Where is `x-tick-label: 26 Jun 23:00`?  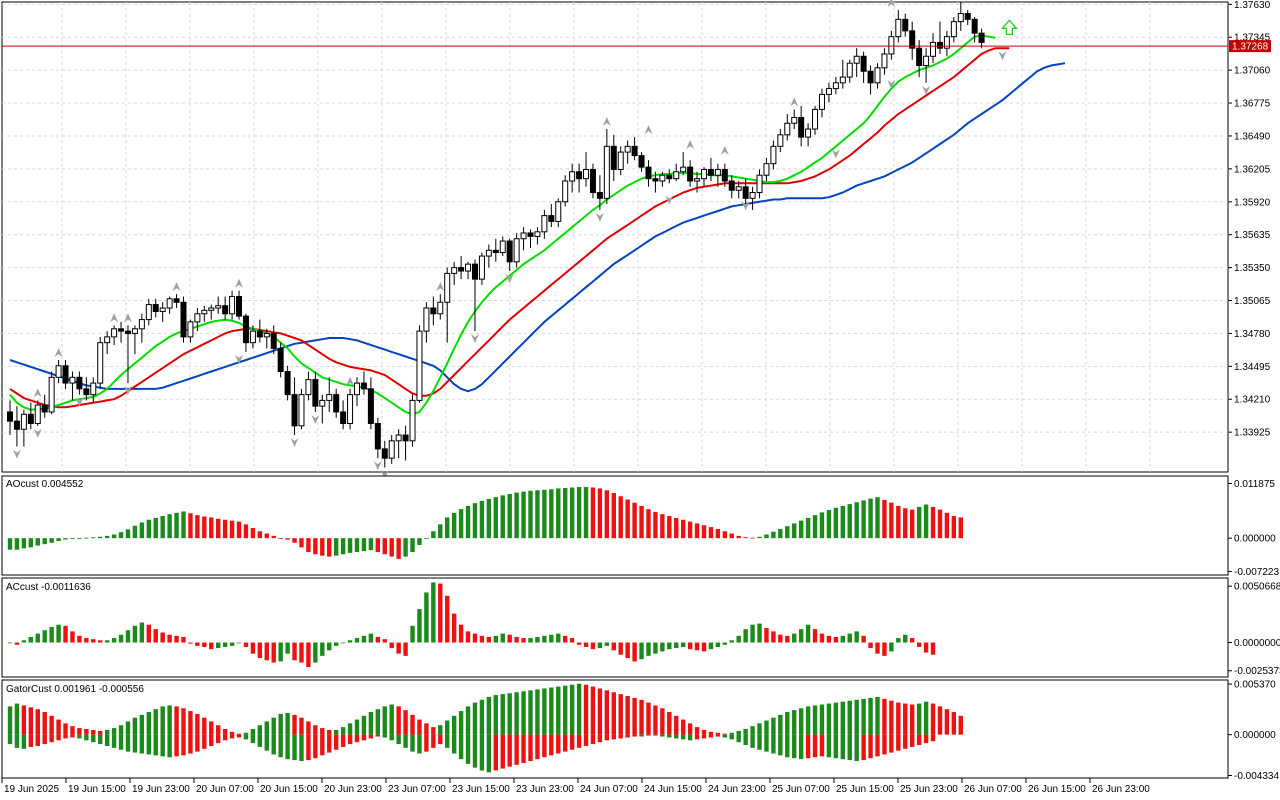 x-tick-label: 26 Jun 23:00 is located at coordinates (1121, 789).